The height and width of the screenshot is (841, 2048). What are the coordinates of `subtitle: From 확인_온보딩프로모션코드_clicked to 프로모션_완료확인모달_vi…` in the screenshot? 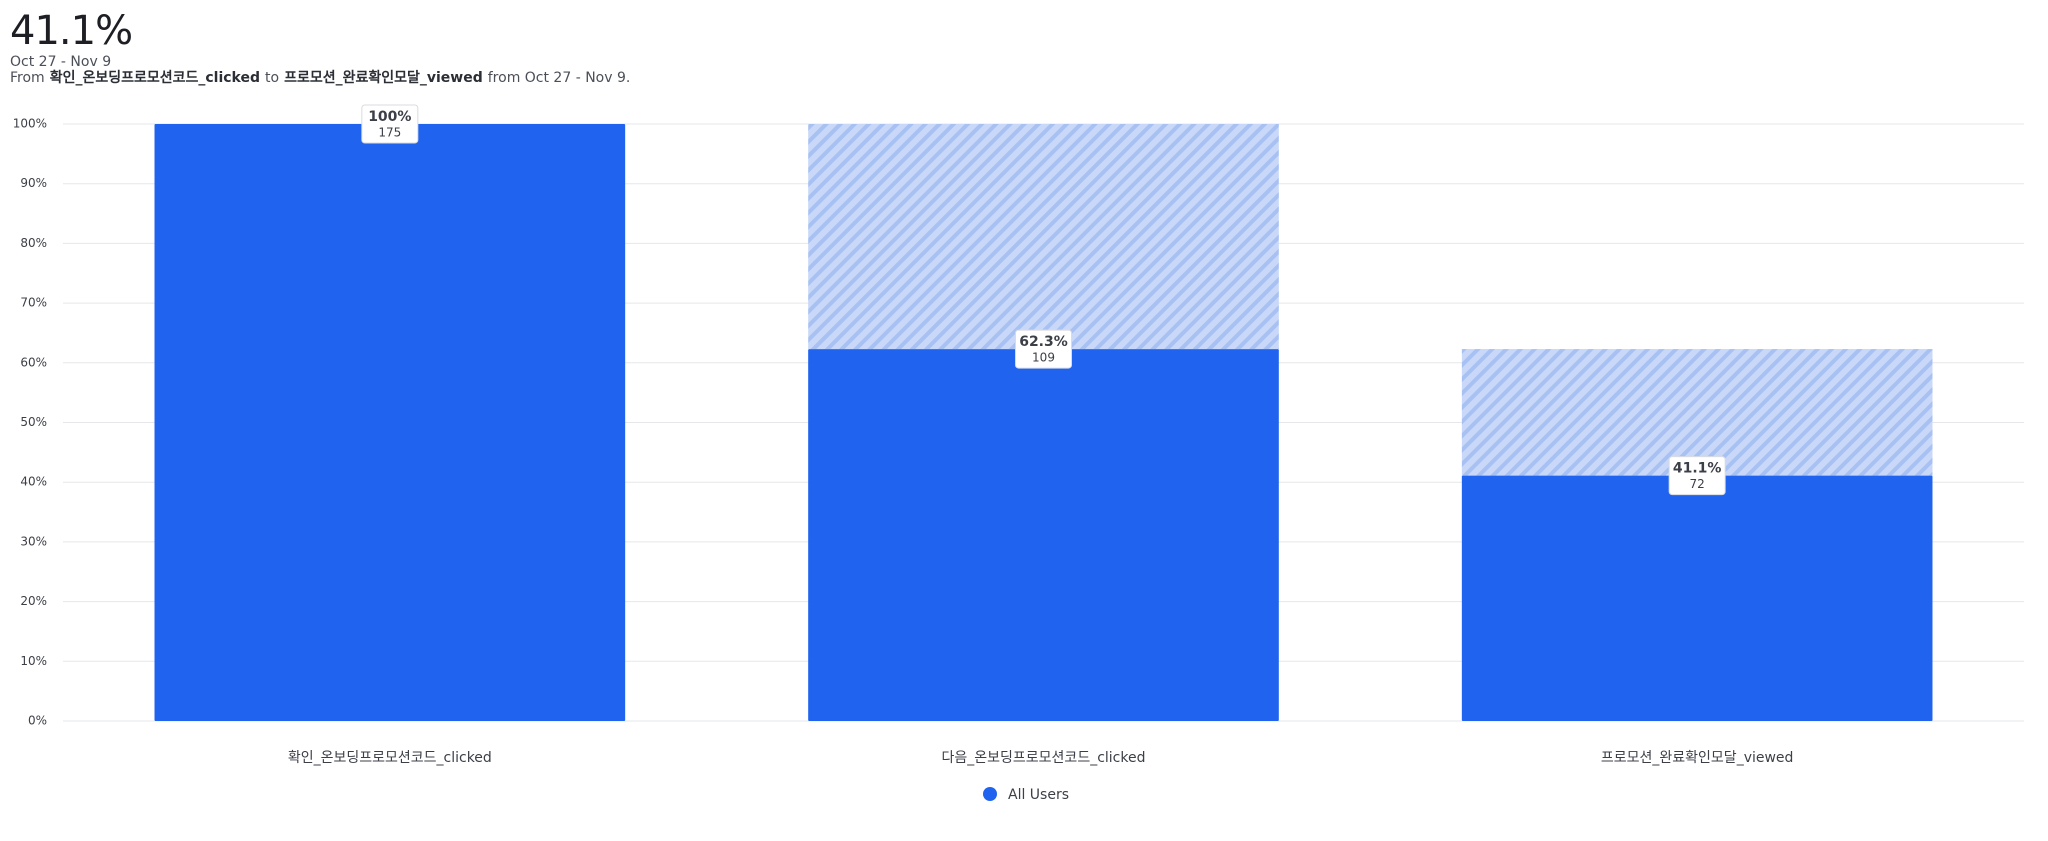 It's located at (322, 78).